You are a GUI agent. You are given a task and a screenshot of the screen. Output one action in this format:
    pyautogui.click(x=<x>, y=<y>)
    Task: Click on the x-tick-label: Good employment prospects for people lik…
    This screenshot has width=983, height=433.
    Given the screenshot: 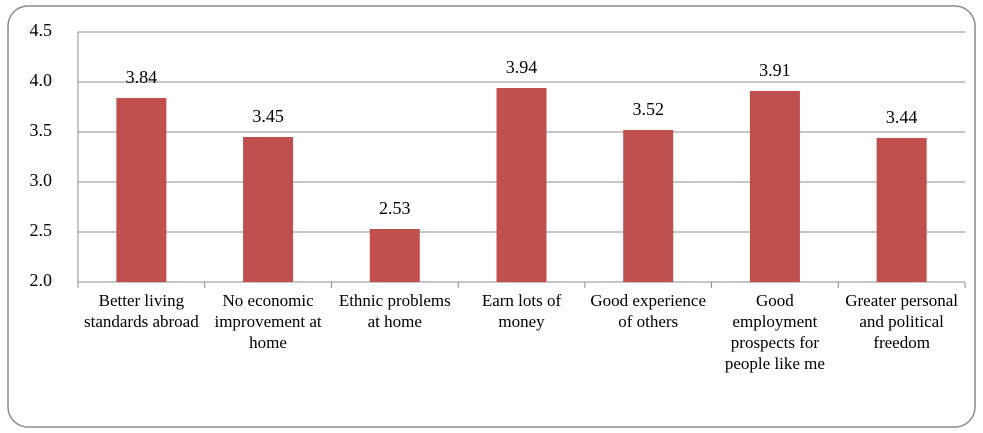 What is the action you would take?
    pyautogui.click(x=774, y=332)
    